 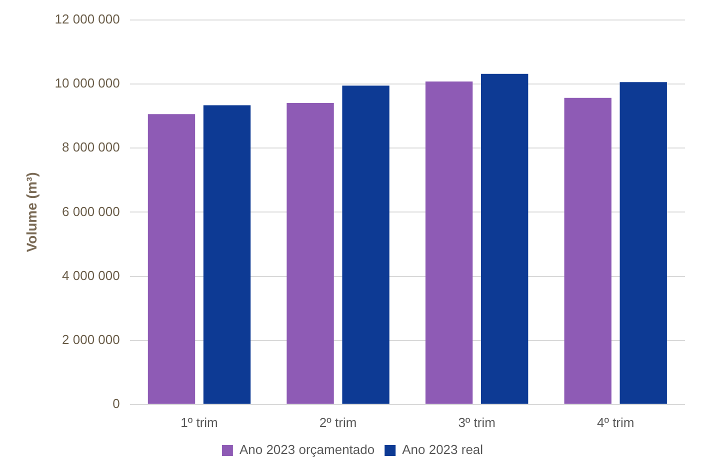 I want to click on x-tick-label: 2º trim, so click(x=338, y=422).